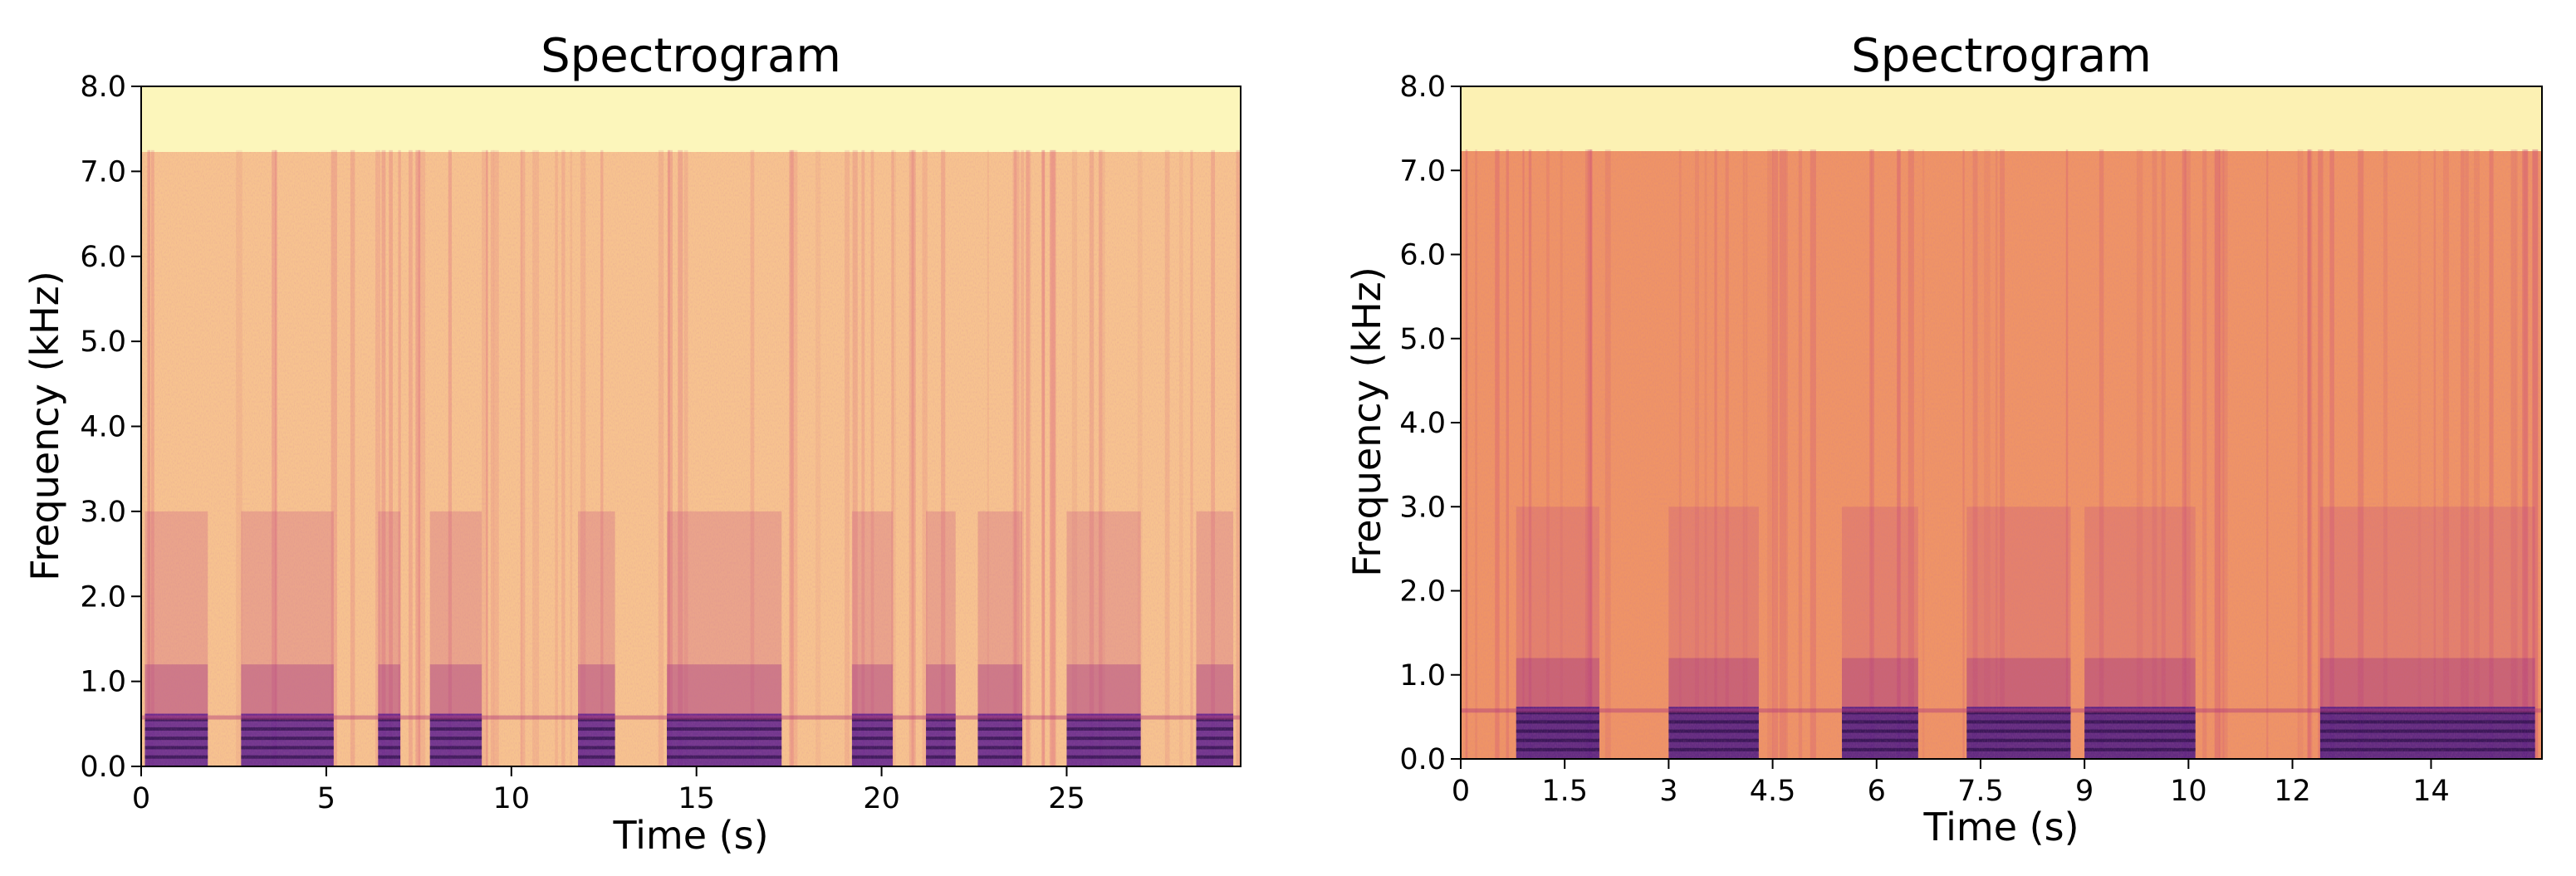 The width and height of the screenshot is (2576, 876). Describe the element at coordinates (690, 835) in the screenshot. I see `x-axis-label-left: Time (s)` at that location.